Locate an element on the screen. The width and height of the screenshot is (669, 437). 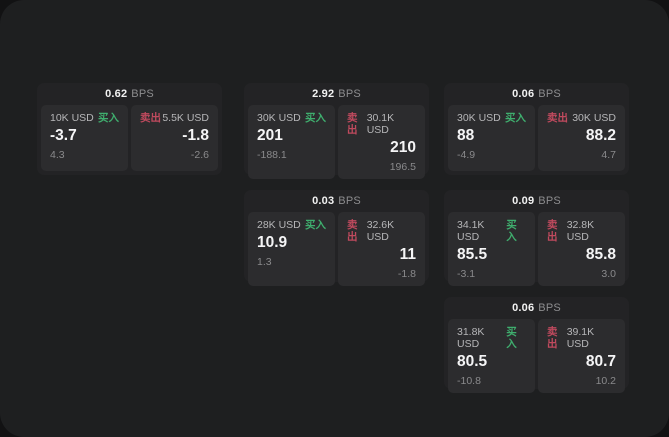
buy-panel: 28K USD 买入 10.9 1.3 is located at coordinates (291, 249).